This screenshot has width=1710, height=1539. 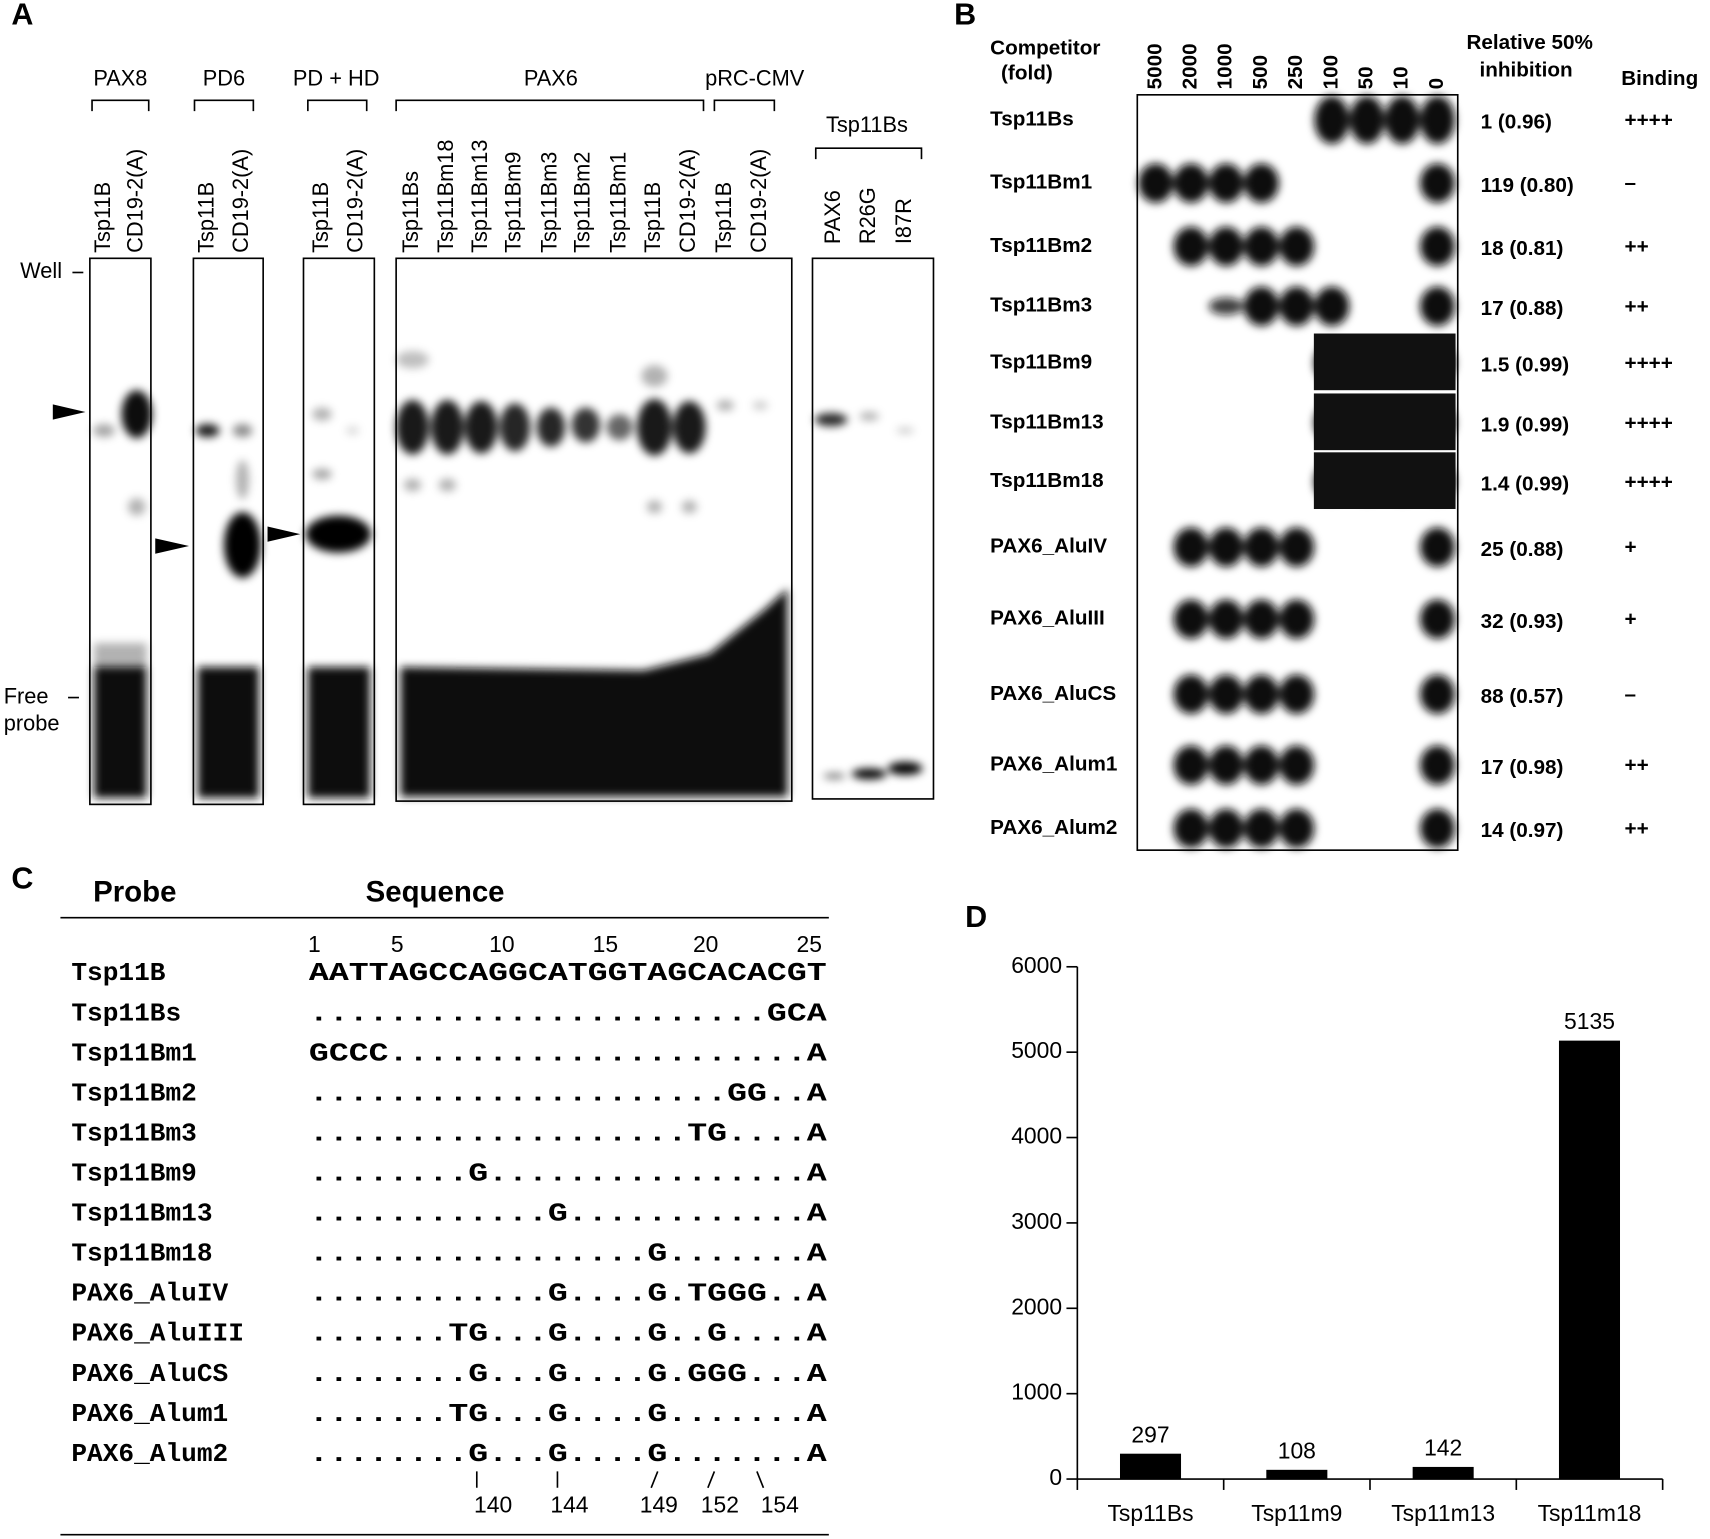 I want to click on fold-label: 5000, so click(x=1154, y=66).